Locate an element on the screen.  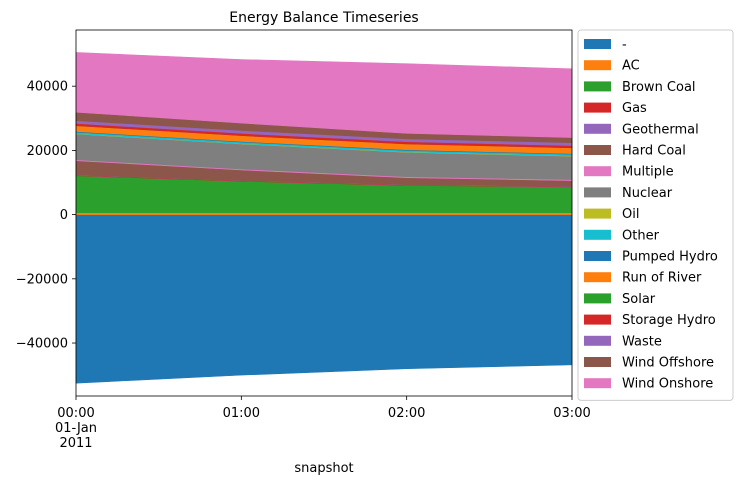
legend-label-solar: Solar is located at coordinates (639, 299).